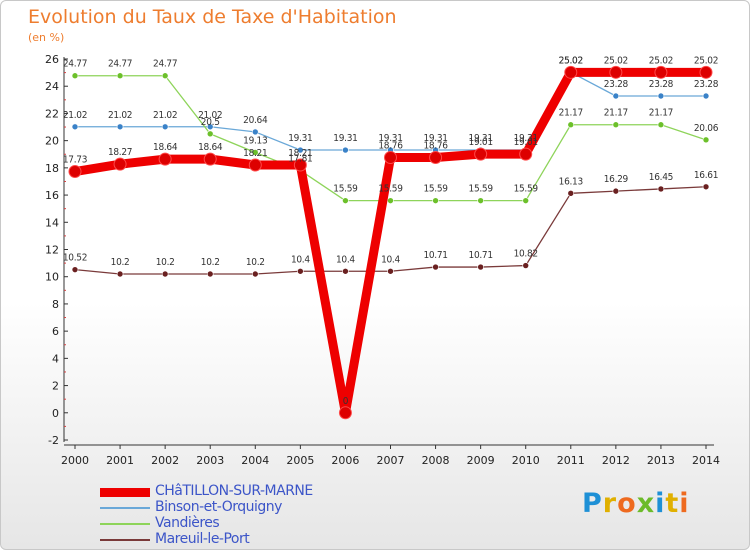 The width and height of the screenshot is (750, 550). I want to click on y-tick-label: 6, so click(55, 331).